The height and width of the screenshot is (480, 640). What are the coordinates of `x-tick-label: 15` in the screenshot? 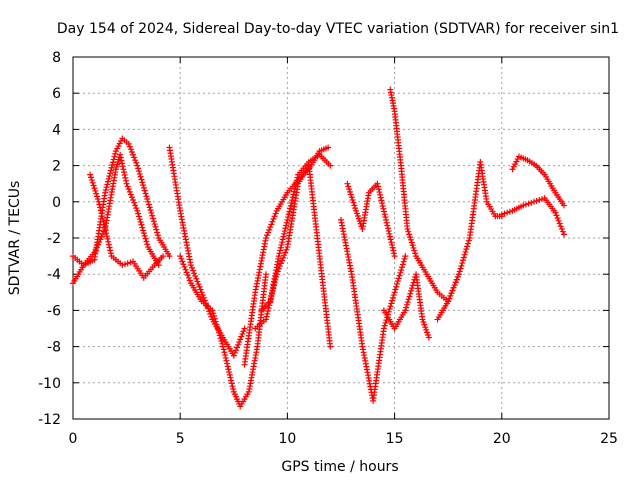 It's located at (395, 439).